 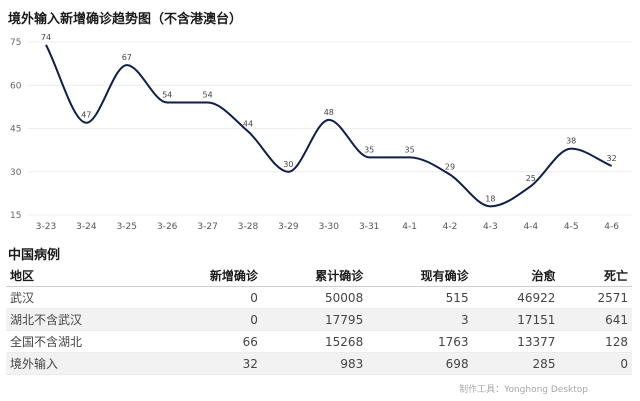 I want to click on y-tick-label: 30, so click(x=16, y=173).